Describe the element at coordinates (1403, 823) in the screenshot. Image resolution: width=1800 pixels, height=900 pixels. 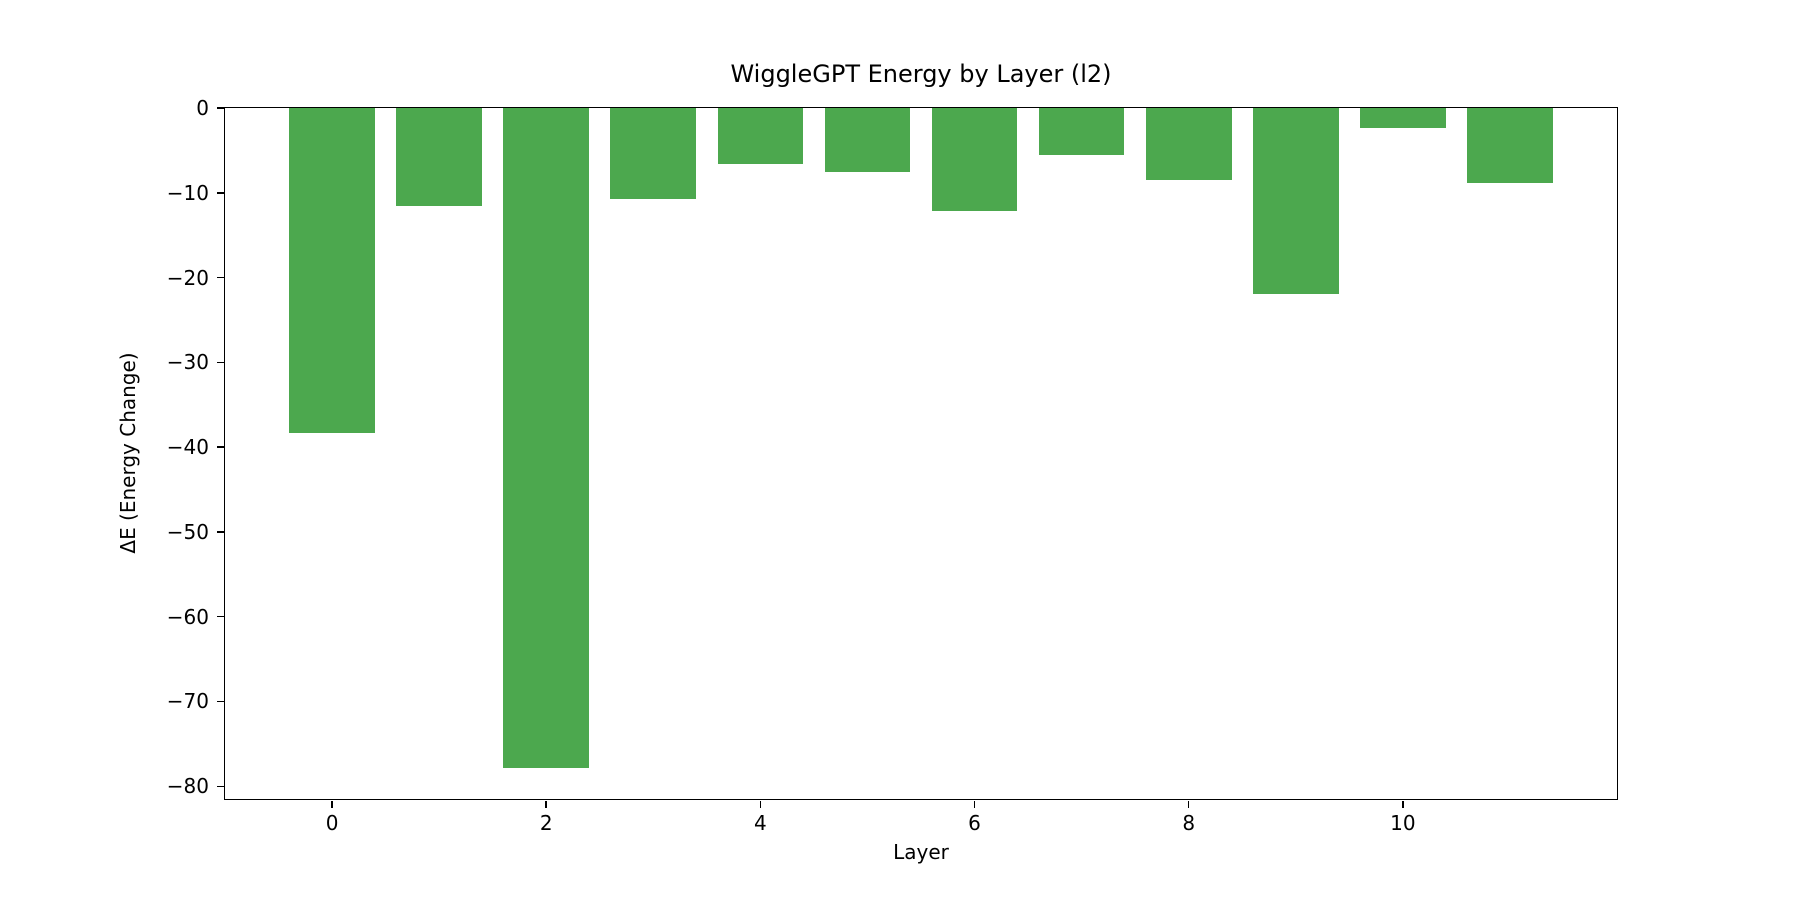
I see `x-tick-label: 10` at that location.